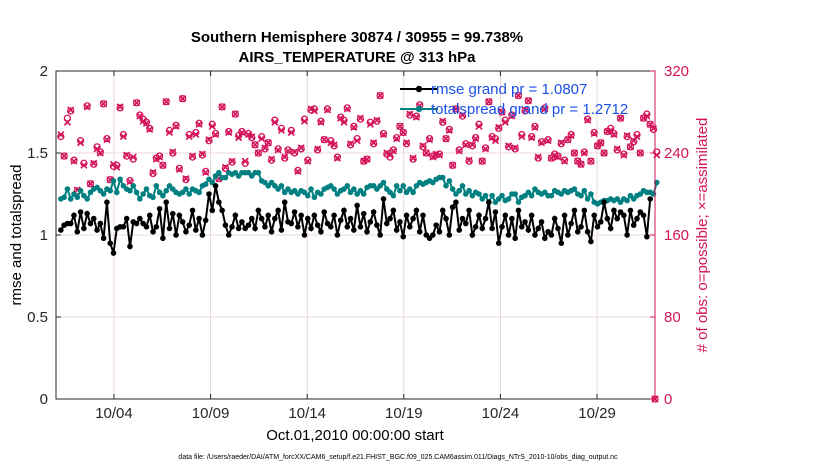  I want to click on x-tick-label: 10/29, so click(597, 413).